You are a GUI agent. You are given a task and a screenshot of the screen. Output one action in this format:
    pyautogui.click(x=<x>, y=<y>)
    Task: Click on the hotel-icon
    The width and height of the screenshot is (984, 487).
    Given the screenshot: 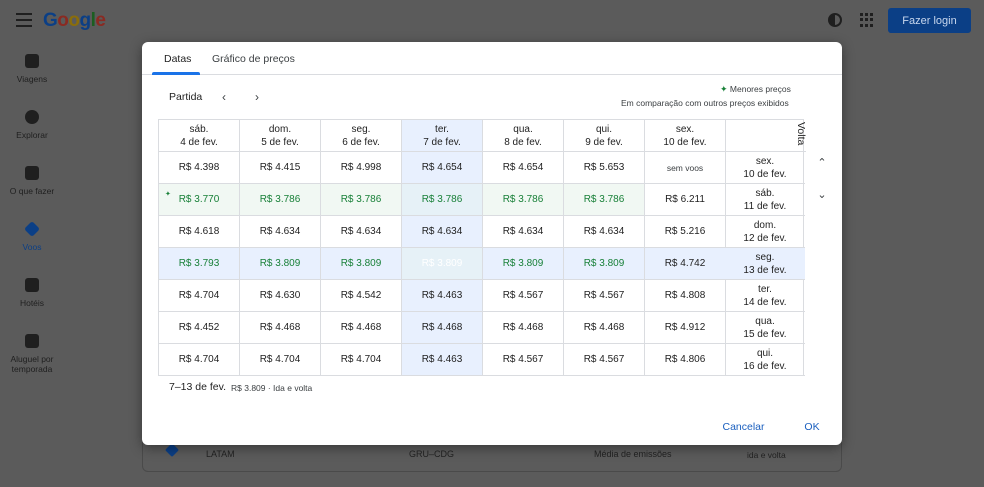 What is the action you would take?
    pyautogui.click(x=32, y=285)
    